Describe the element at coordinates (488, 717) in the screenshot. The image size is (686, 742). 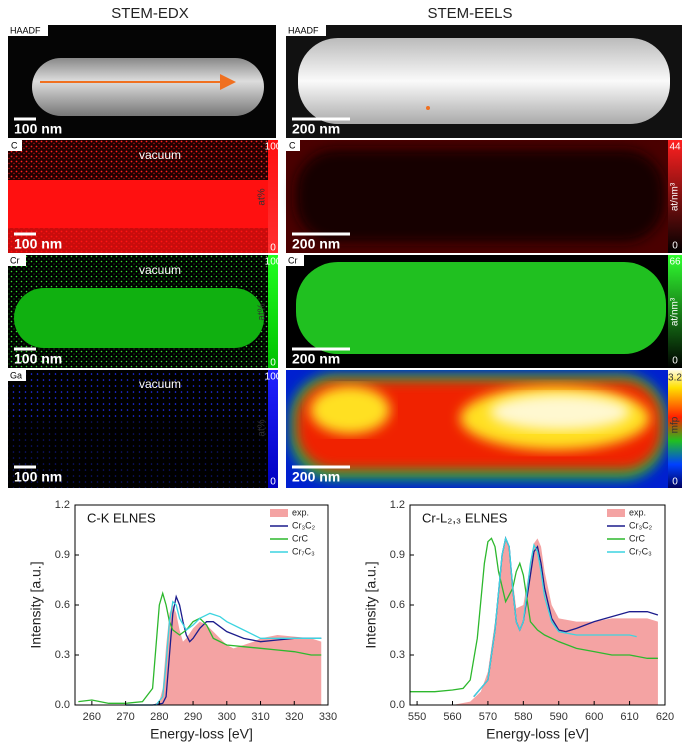
I see `x-tick-label: 570` at that location.